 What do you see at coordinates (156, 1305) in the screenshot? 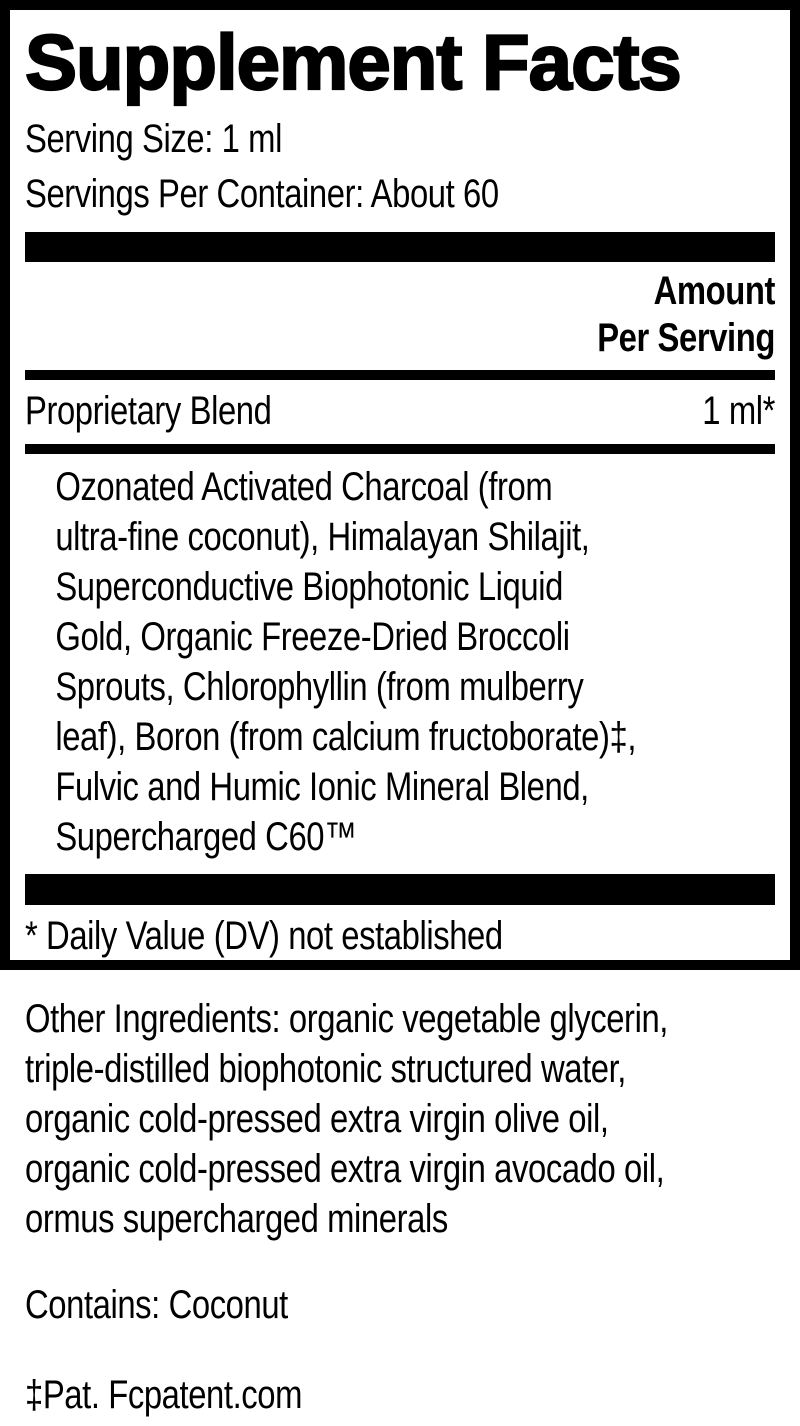
I see `contains-allergen-text: Contains: Coconut` at bounding box center [156, 1305].